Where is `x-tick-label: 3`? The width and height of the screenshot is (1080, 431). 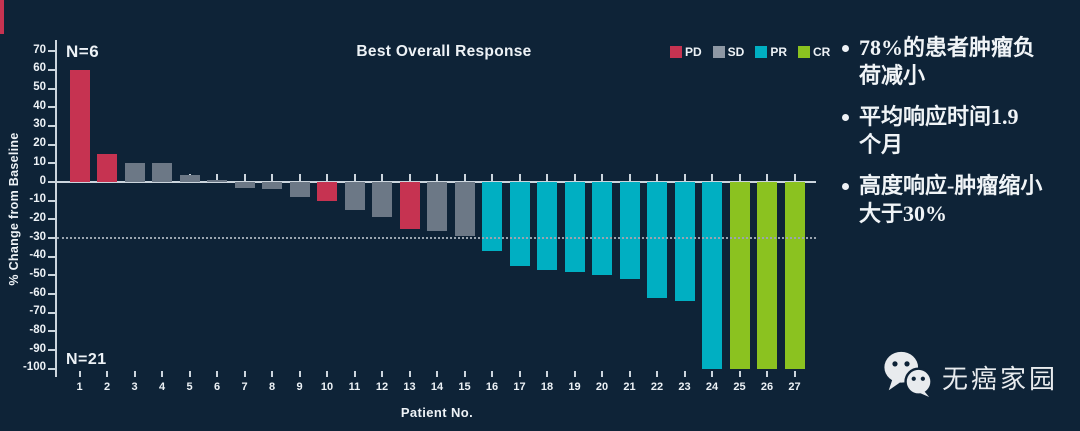 x-tick-label: 3 is located at coordinates (134, 387).